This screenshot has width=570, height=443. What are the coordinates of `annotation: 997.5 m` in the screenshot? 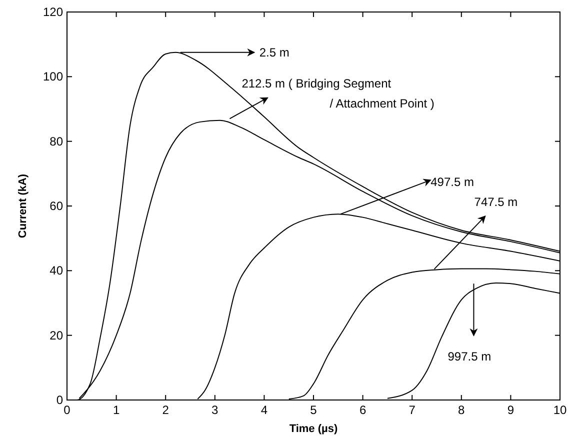 It's located at (470, 357).